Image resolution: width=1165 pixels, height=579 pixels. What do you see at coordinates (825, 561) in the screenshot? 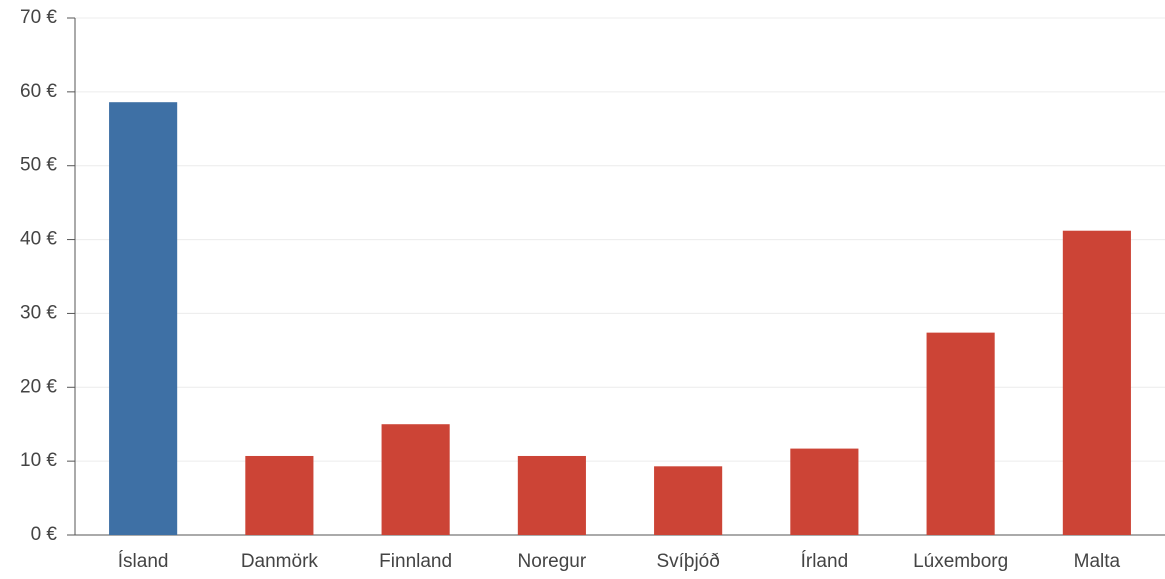
I see `x-tick-label: Írland` at bounding box center [825, 561].